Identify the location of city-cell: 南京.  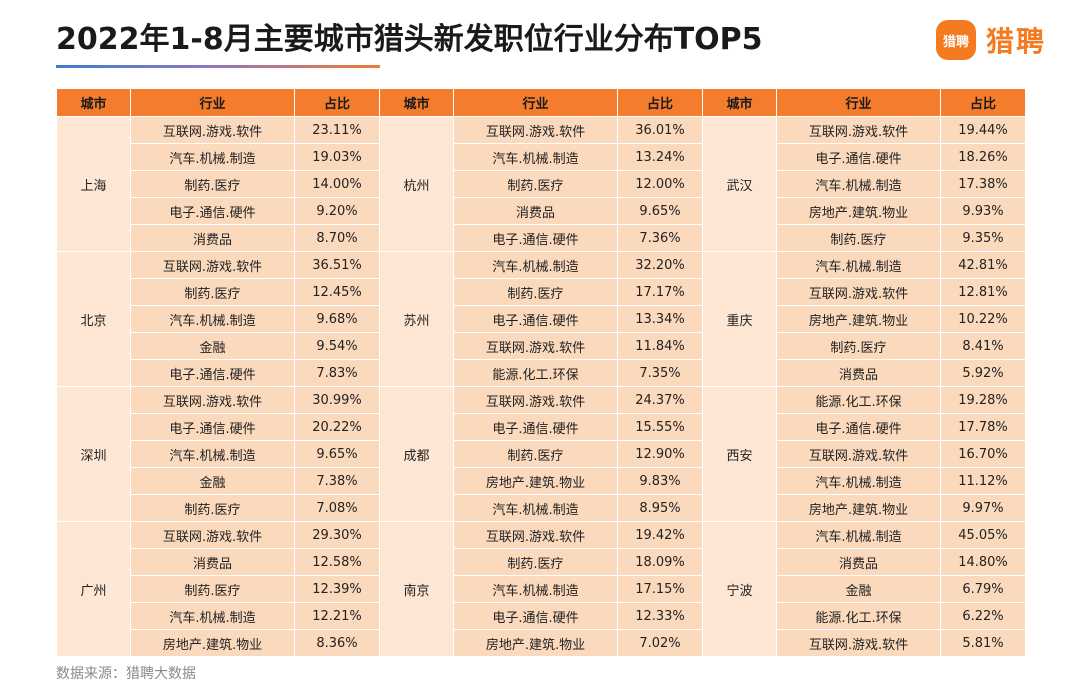
(416, 589).